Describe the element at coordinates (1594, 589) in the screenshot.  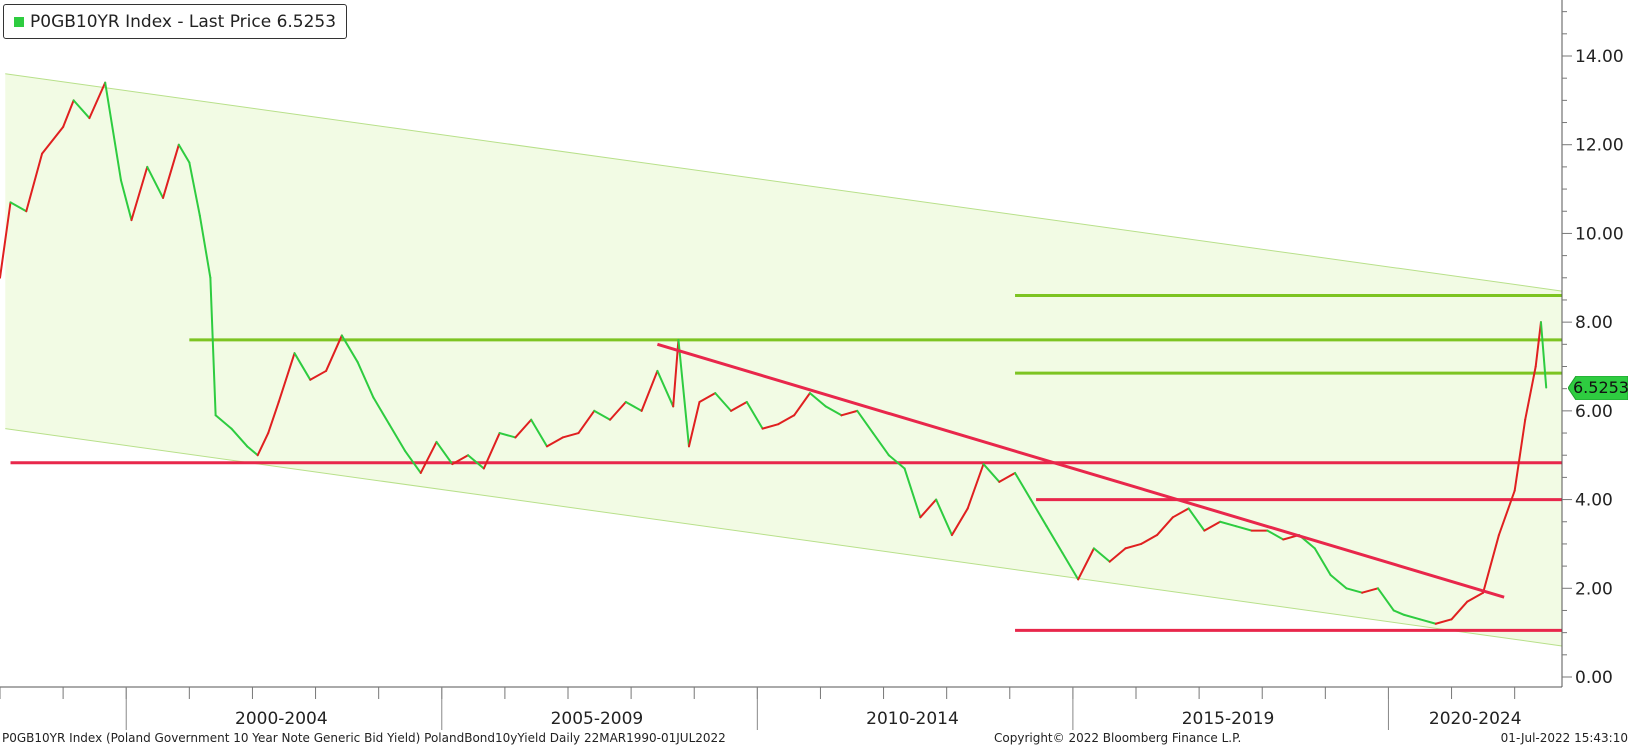
I see `y-tick-label: 2.00` at that location.